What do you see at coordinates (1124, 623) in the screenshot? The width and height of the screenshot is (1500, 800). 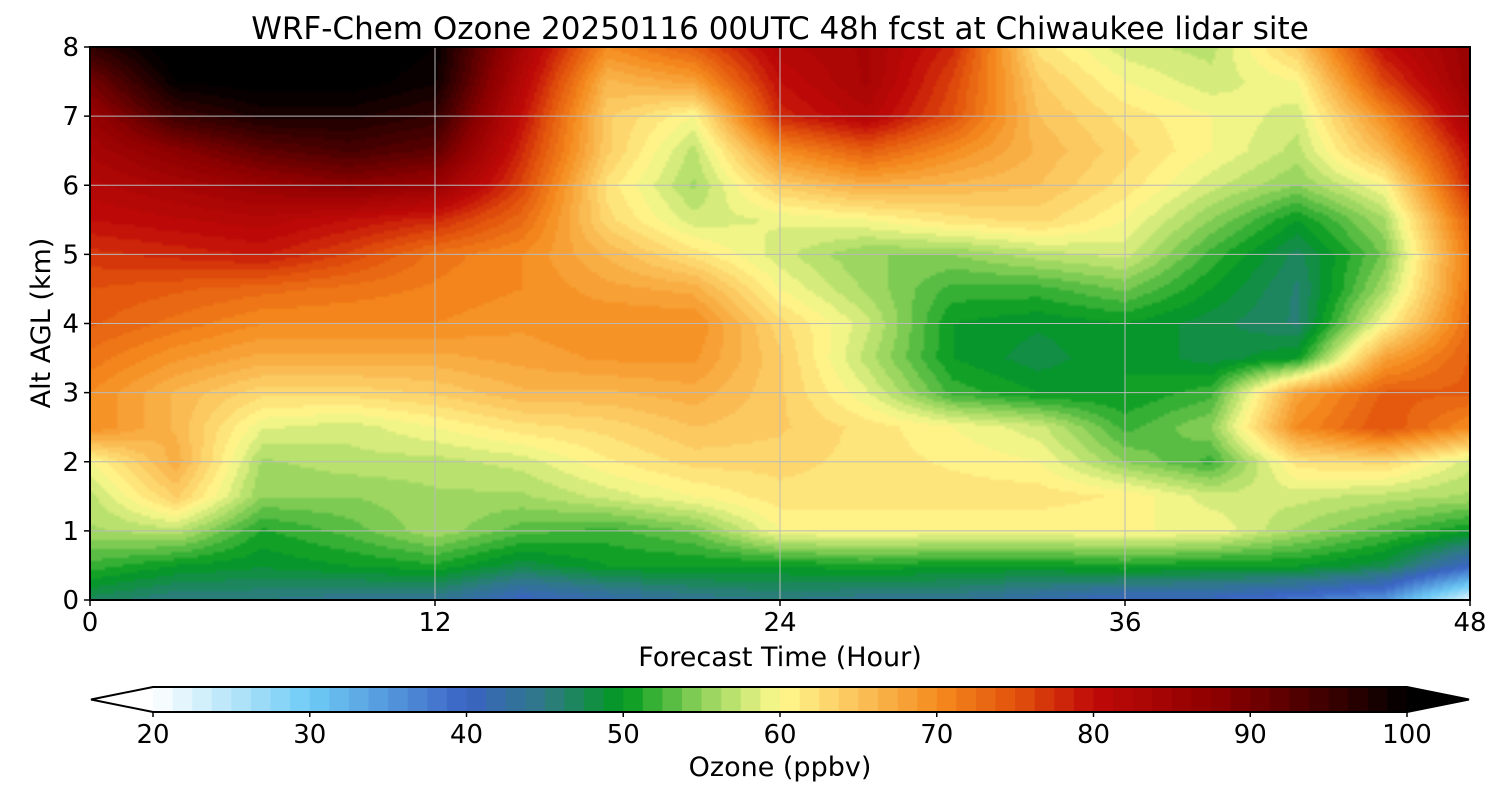 I see `x-tick-label: 36` at bounding box center [1124, 623].